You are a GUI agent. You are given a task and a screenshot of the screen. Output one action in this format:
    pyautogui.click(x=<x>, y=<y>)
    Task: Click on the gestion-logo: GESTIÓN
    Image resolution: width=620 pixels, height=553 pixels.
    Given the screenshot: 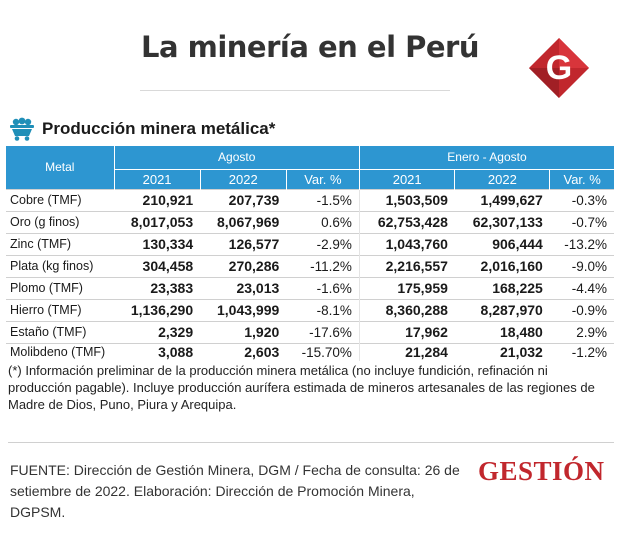 What is the action you would take?
    pyautogui.click(x=541, y=471)
    